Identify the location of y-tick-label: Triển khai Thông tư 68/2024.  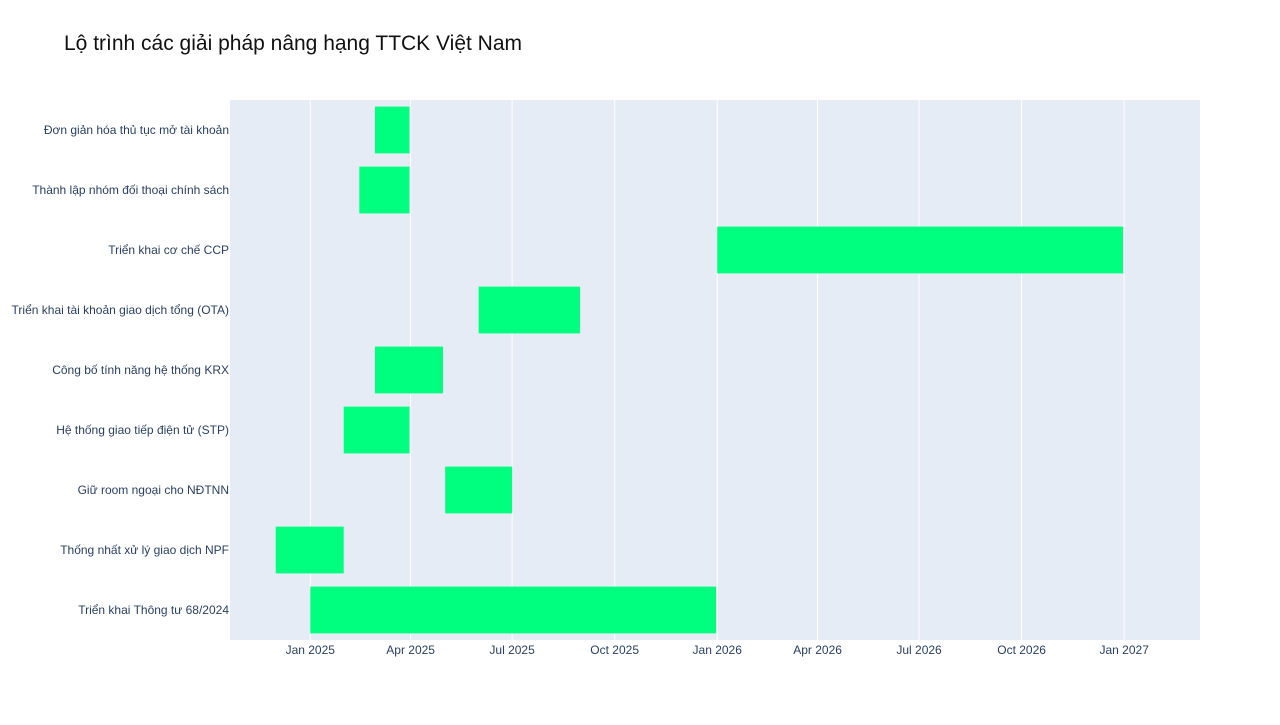
(153, 610).